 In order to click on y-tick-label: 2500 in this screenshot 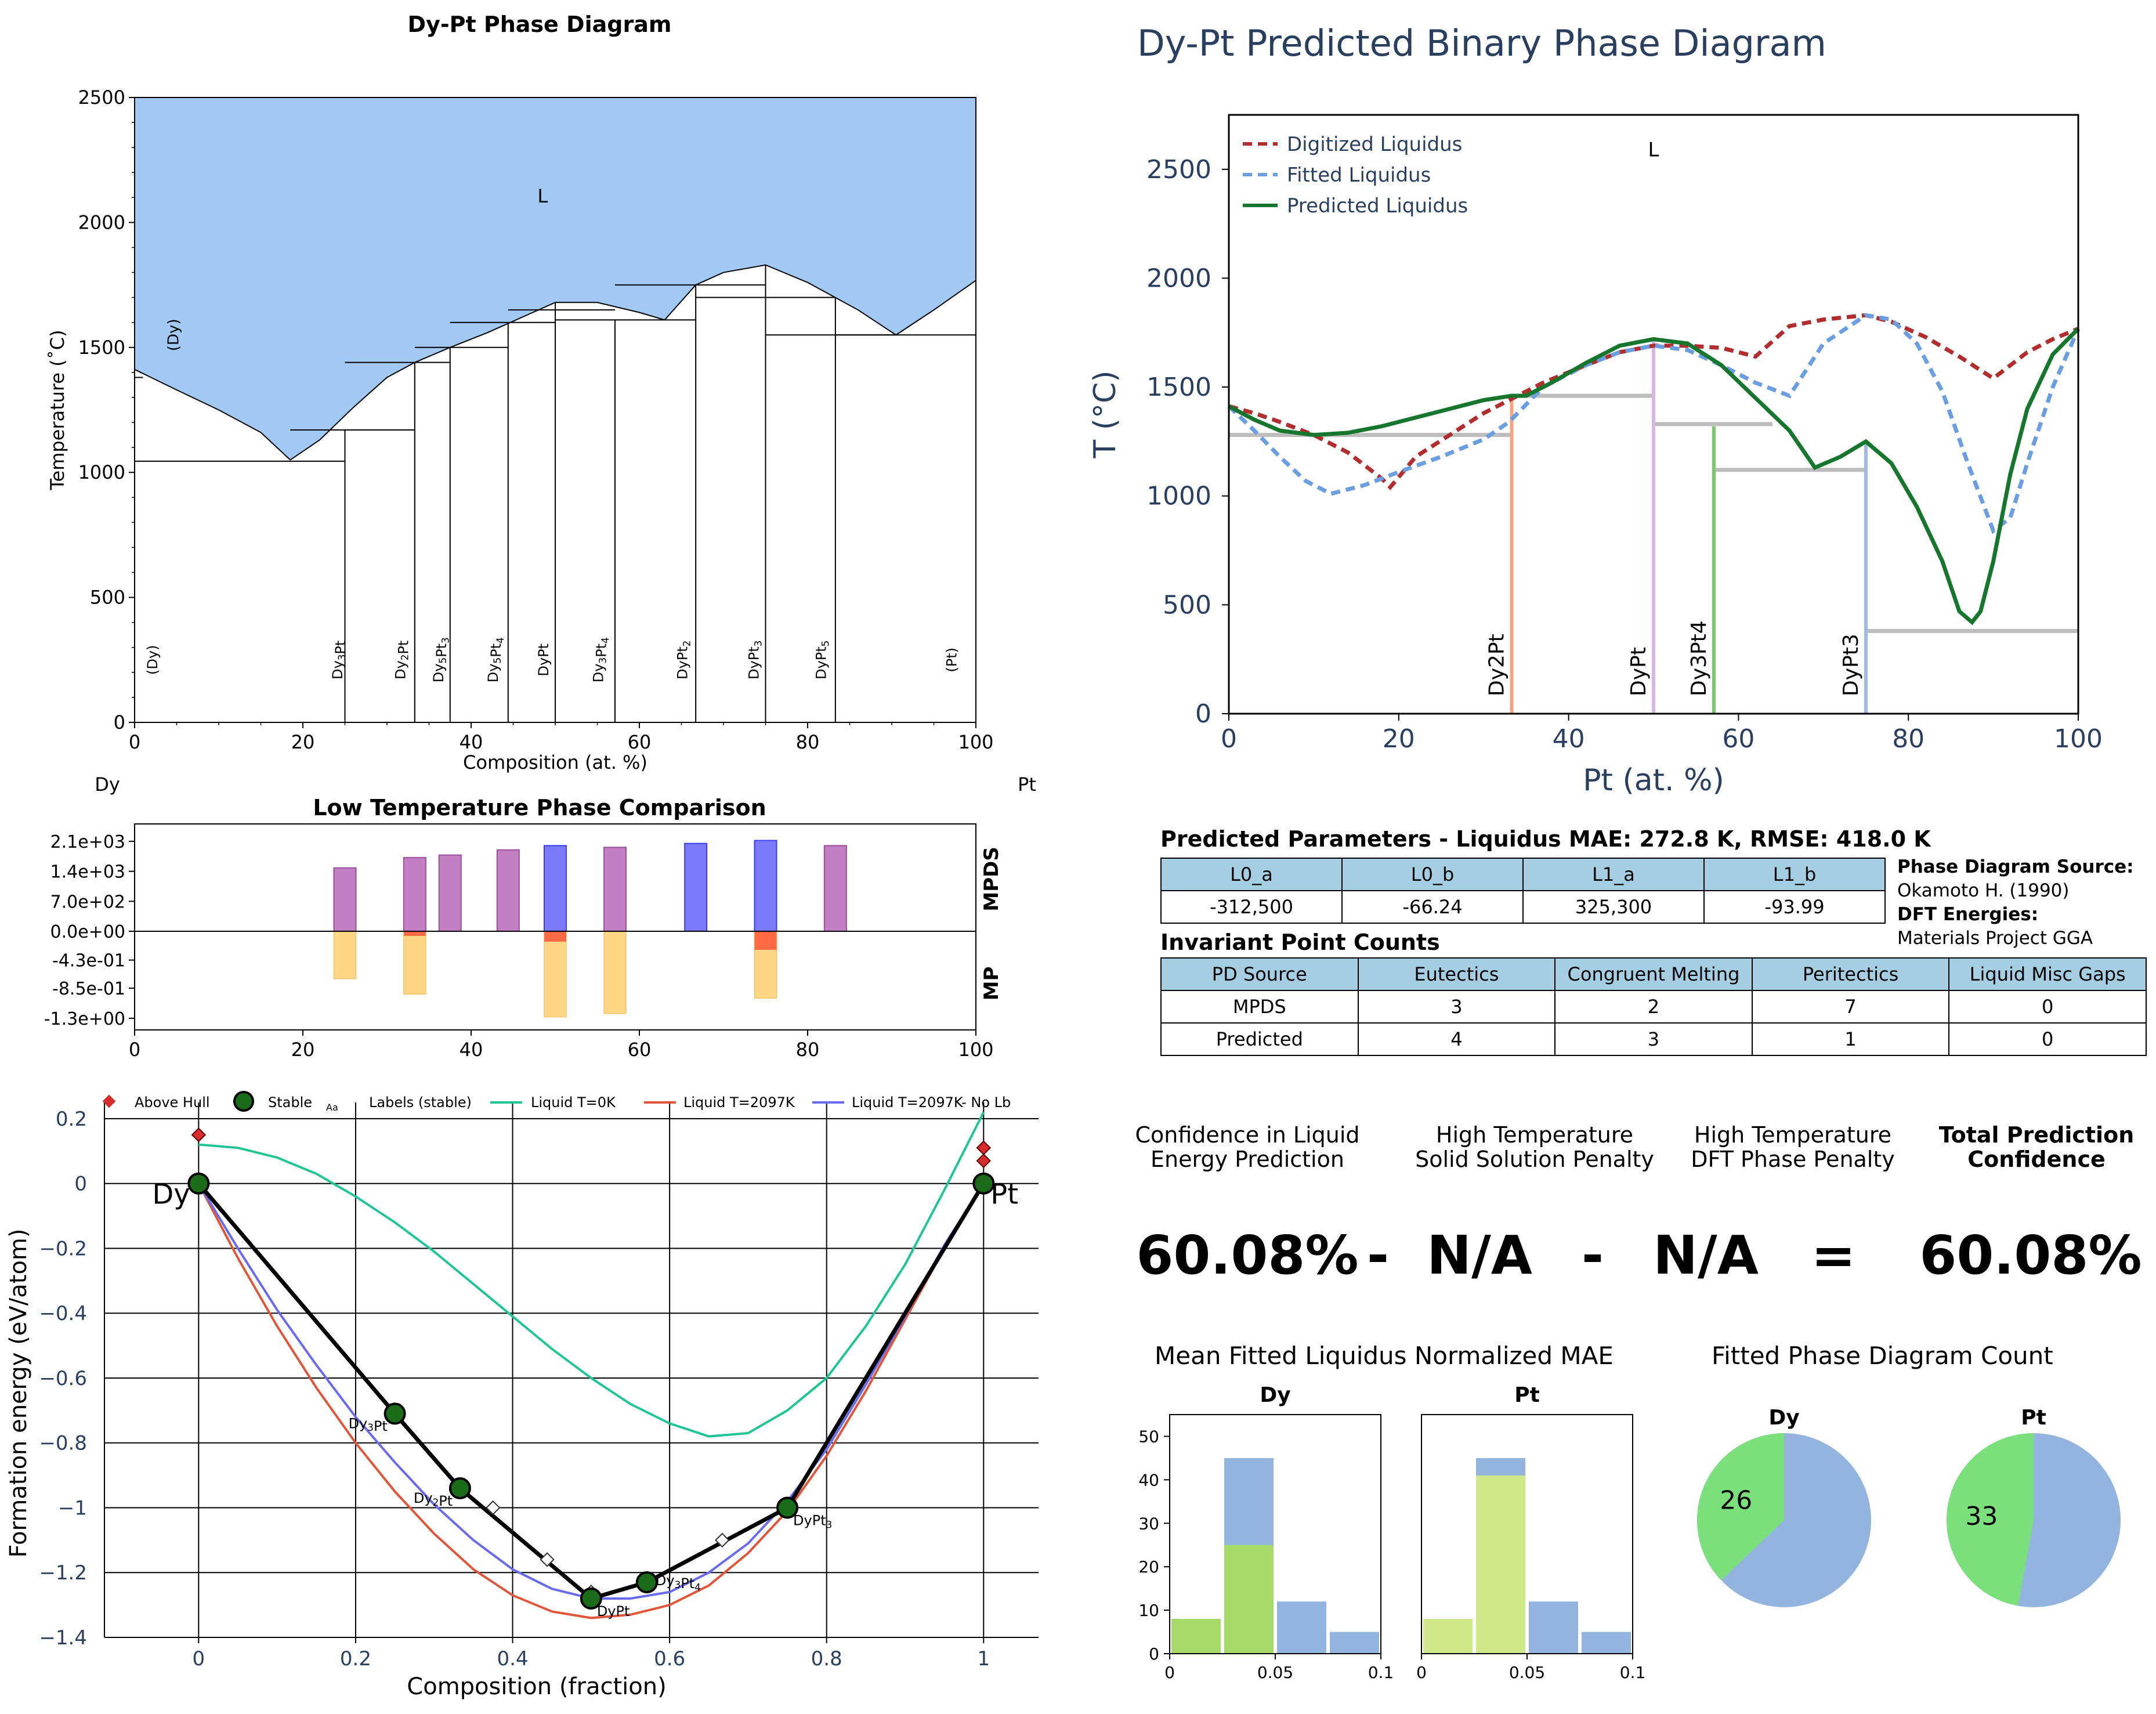, I will do `click(1178, 170)`.